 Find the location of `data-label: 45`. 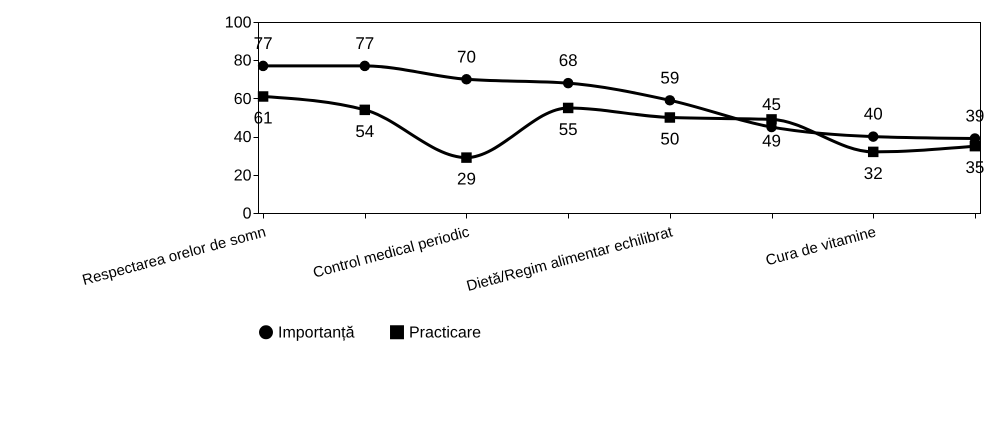

data-label: 45 is located at coordinates (771, 104).